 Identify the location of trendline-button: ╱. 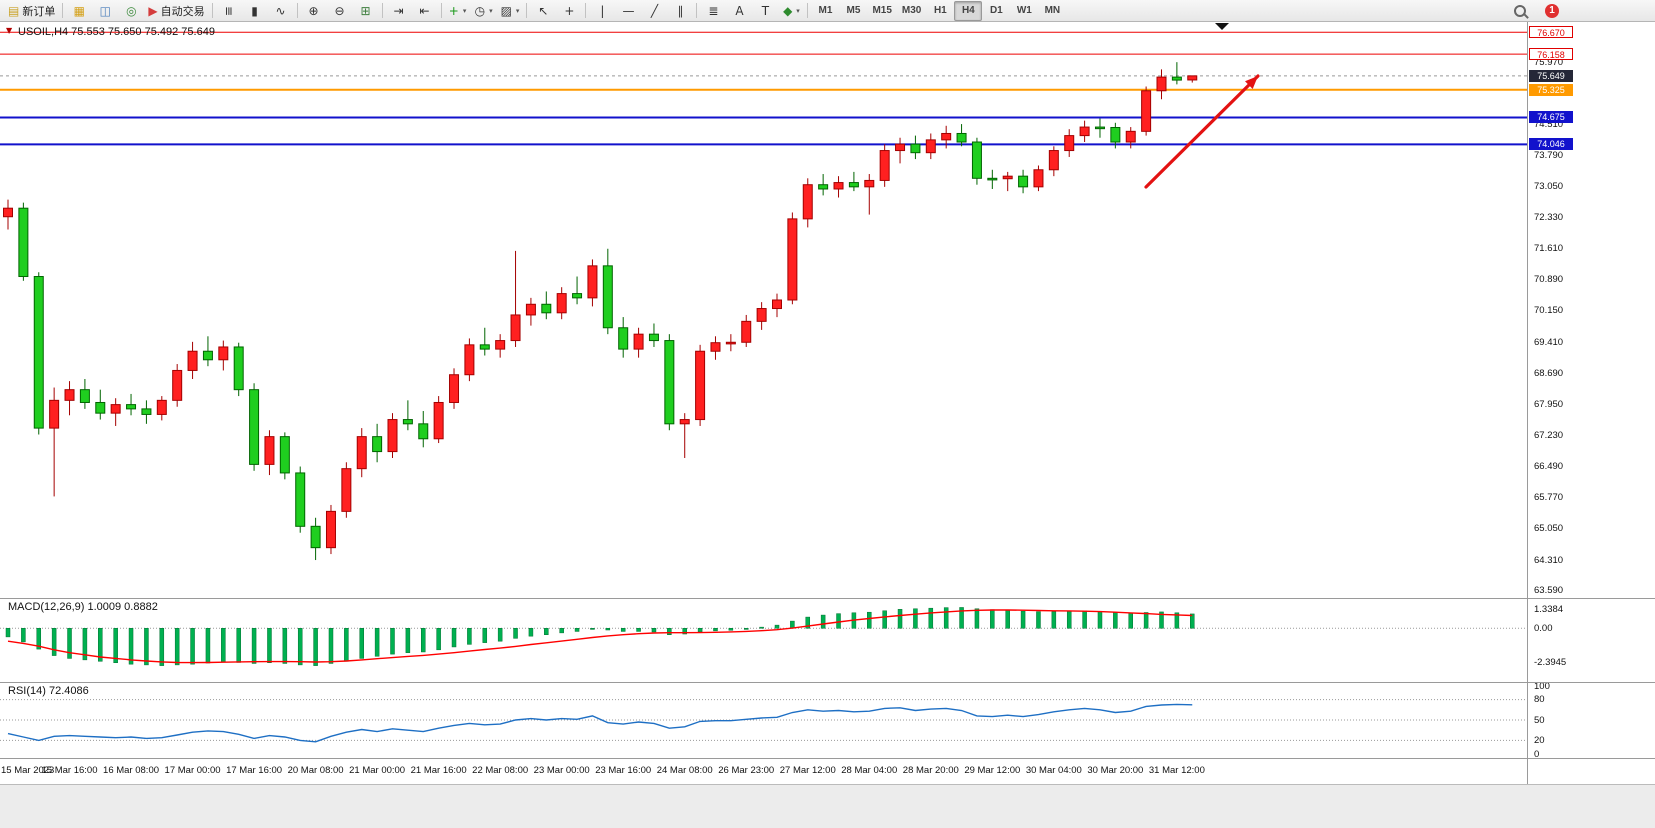
(654, 11).